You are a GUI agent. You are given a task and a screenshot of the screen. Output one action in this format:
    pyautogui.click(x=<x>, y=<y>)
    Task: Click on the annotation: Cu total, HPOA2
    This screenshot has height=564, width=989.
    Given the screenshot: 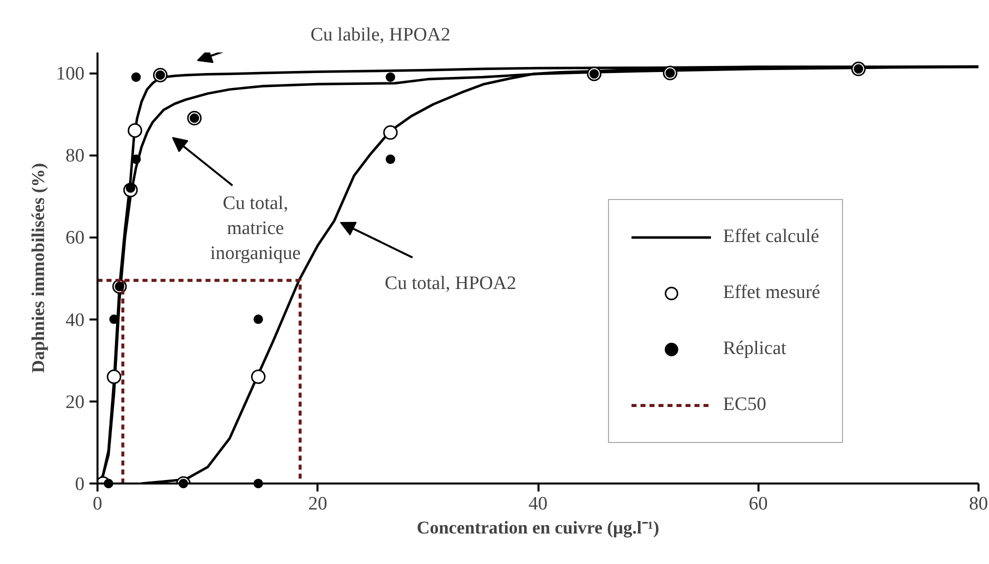 What is the action you would take?
    pyautogui.click(x=450, y=283)
    